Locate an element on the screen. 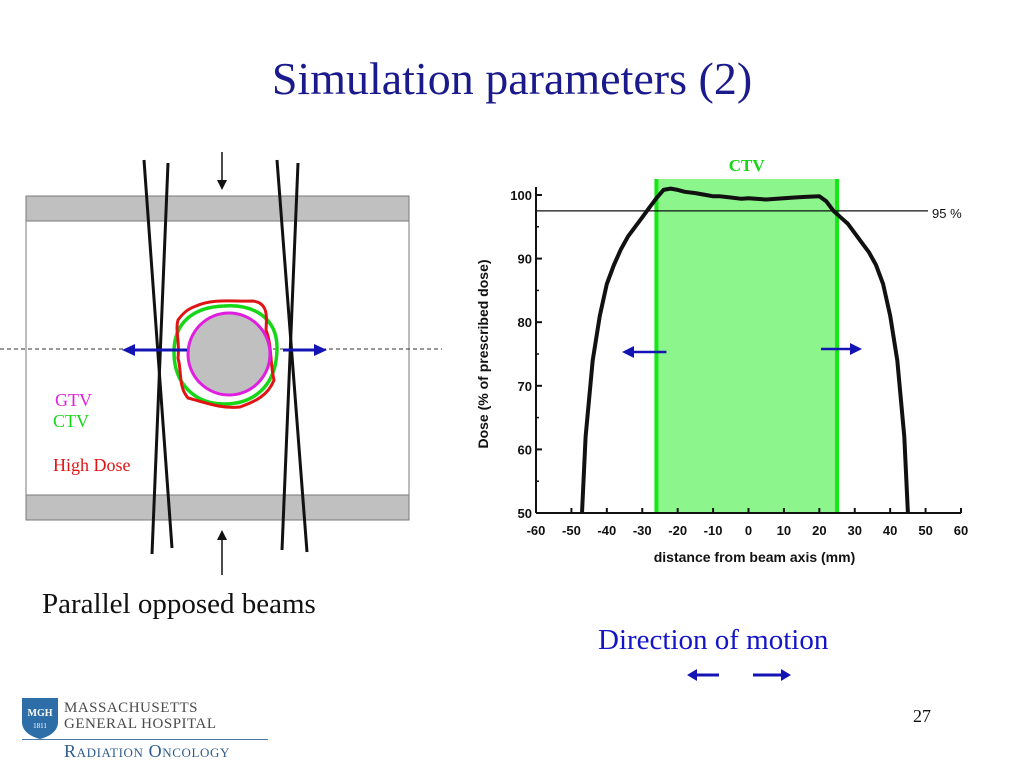 This screenshot has width=1024, height=768. y-axis-label: Dose (% of prescribed dose) is located at coordinates (483, 353).